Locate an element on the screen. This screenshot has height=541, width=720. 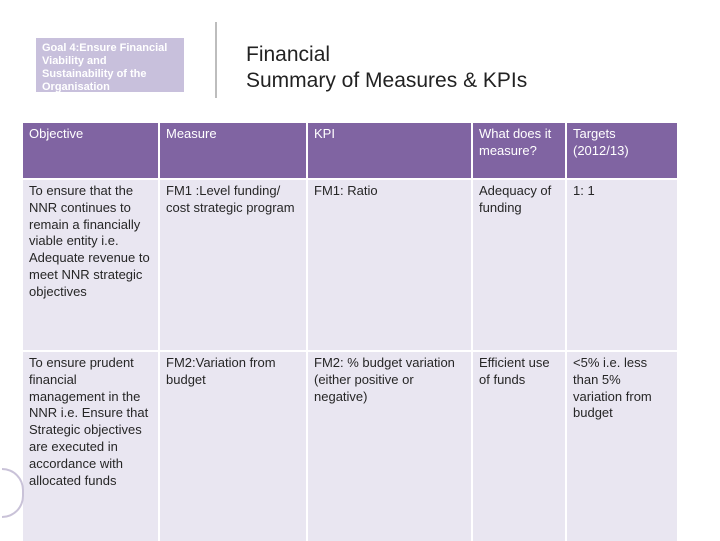
cell-what: Efficient use of funds is located at coordinates (519, 446).